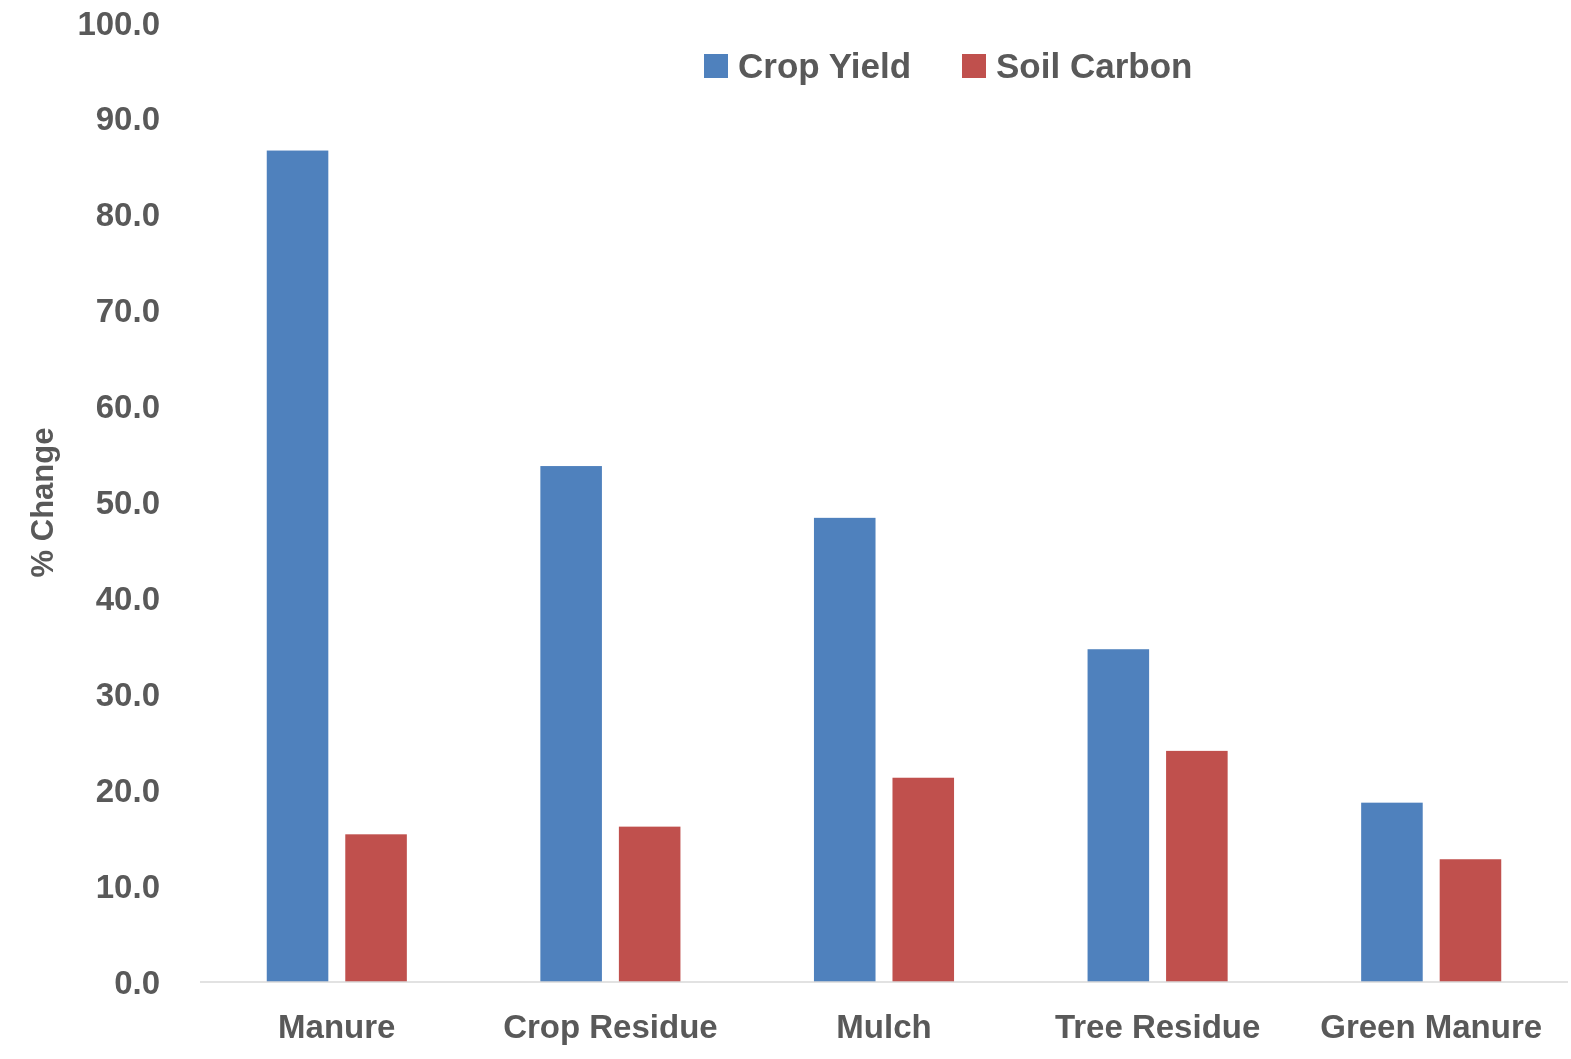 The image size is (1571, 1059). I want to click on legend-label: Crop Yield, so click(825, 66).